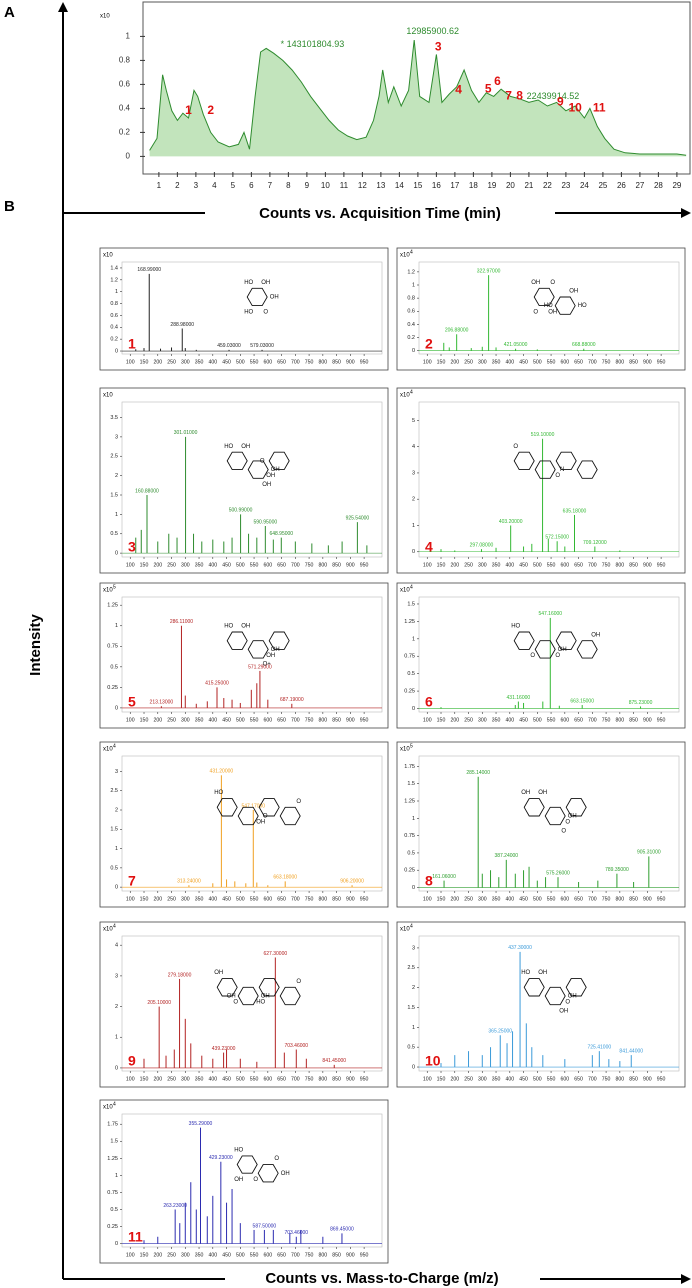 The height and width of the screenshot is (1288, 692). What do you see at coordinates (233, 185) in the screenshot?
I see `x-tick-label: 5` at bounding box center [233, 185].